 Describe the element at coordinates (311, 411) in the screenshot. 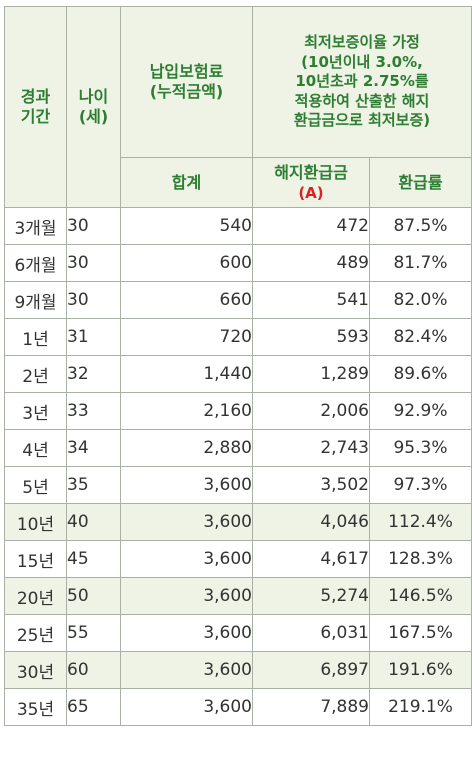

I see `cell-refund: 2,006` at that location.